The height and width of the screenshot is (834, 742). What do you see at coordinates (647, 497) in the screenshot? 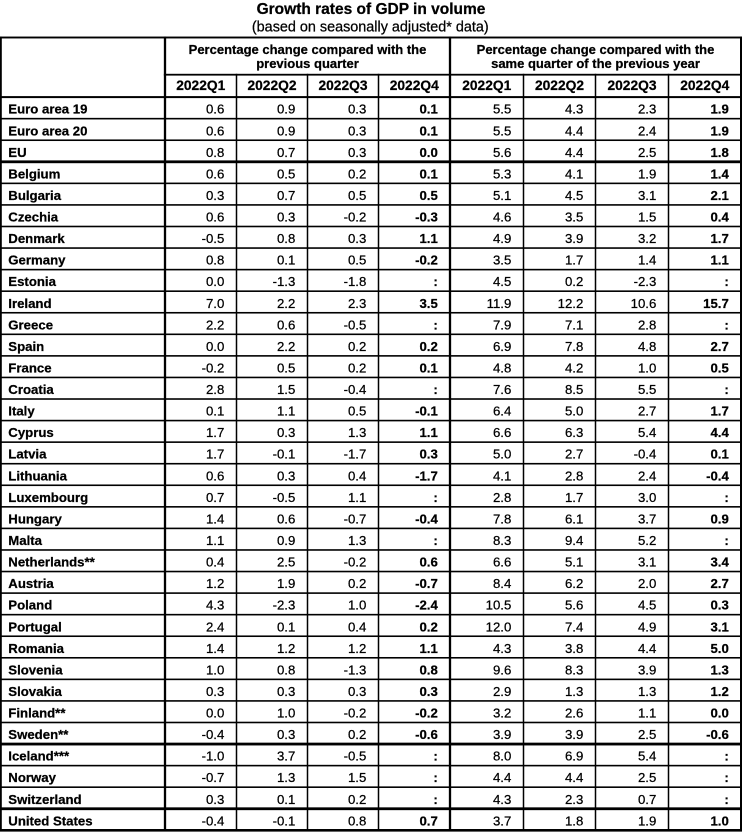
I see `svg-text: 3.0` at bounding box center [647, 497].